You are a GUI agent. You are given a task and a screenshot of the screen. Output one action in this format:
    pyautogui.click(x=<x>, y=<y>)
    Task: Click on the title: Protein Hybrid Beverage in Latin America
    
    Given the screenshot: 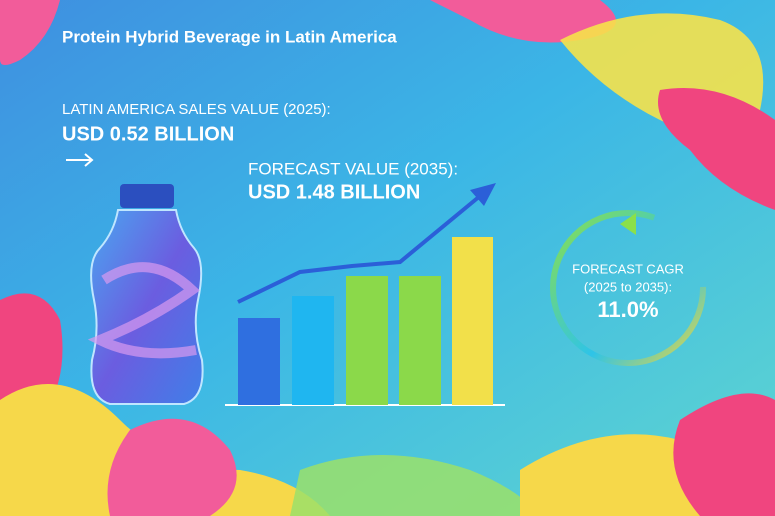 What is the action you would take?
    pyautogui.click(x=229, y=36)
    